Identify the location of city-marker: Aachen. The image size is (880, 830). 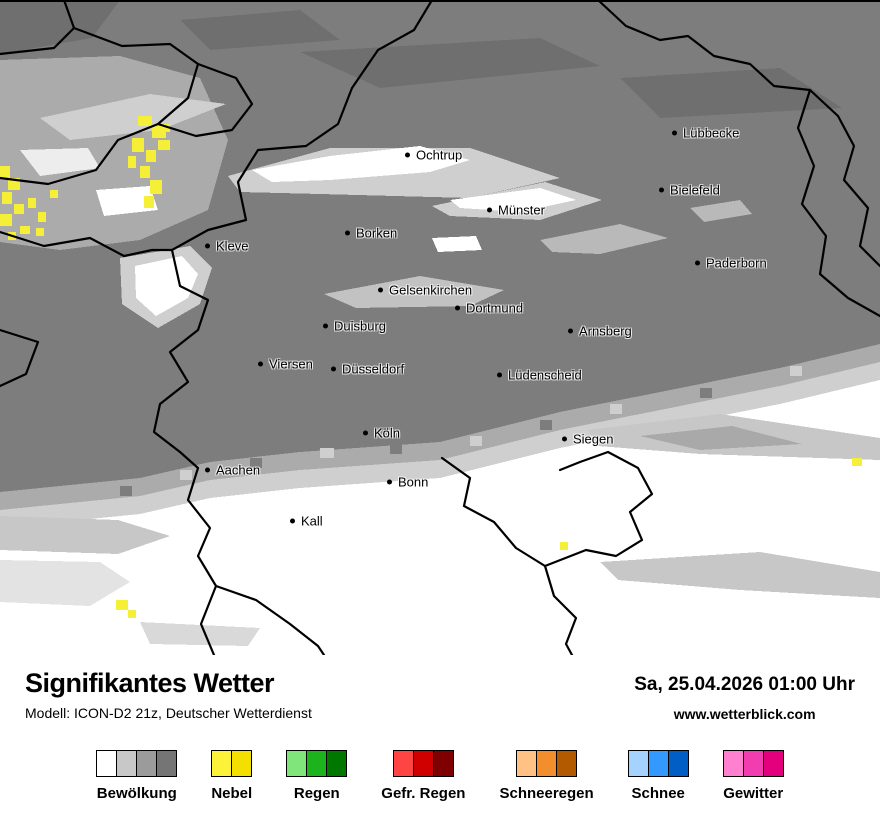
(232, 470).